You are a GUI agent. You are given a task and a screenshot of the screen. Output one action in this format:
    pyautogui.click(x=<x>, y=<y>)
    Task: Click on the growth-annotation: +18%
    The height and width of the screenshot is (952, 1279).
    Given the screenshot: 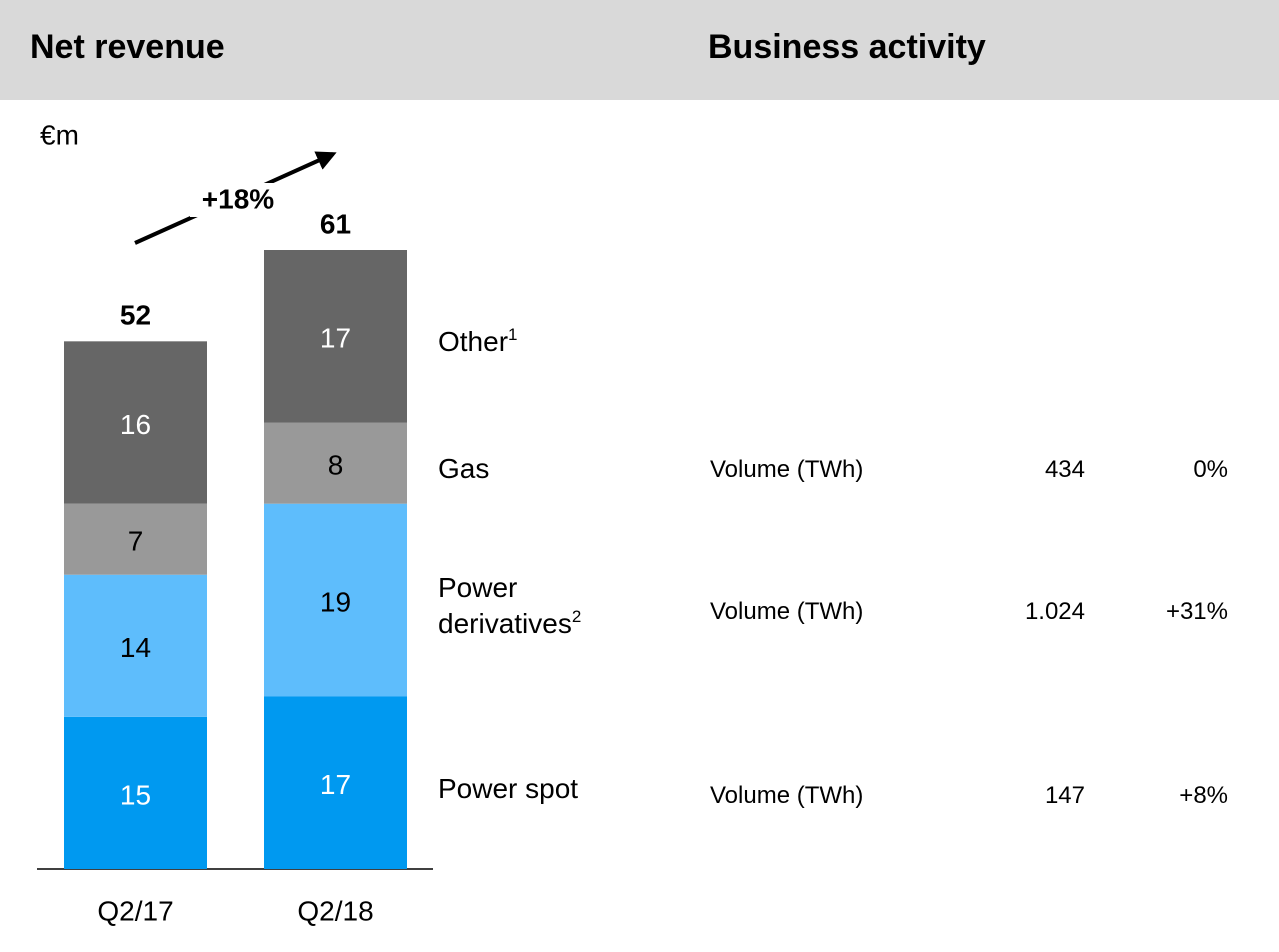 What is the action you would take?
    pyautogui.click(x=238, y=198)
    